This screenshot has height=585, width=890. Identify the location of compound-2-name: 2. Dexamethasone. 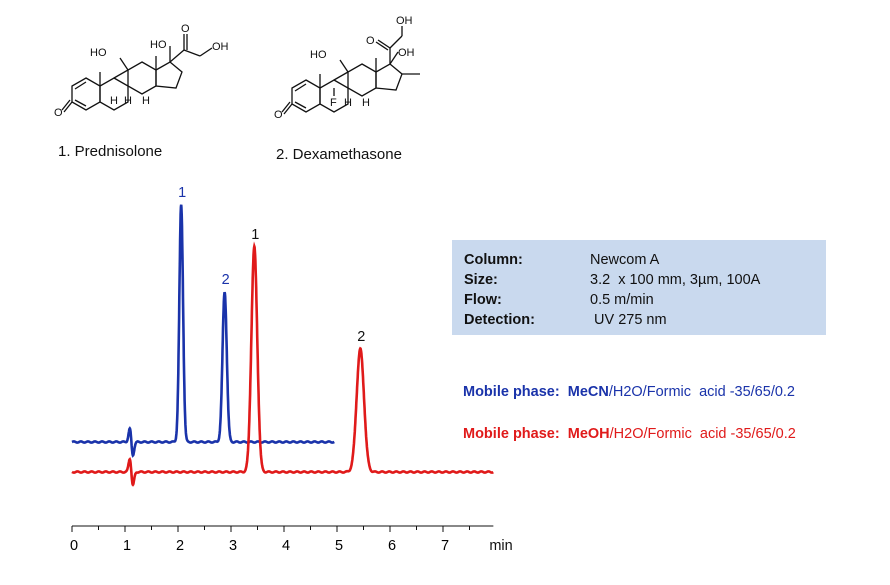
(339, 154).